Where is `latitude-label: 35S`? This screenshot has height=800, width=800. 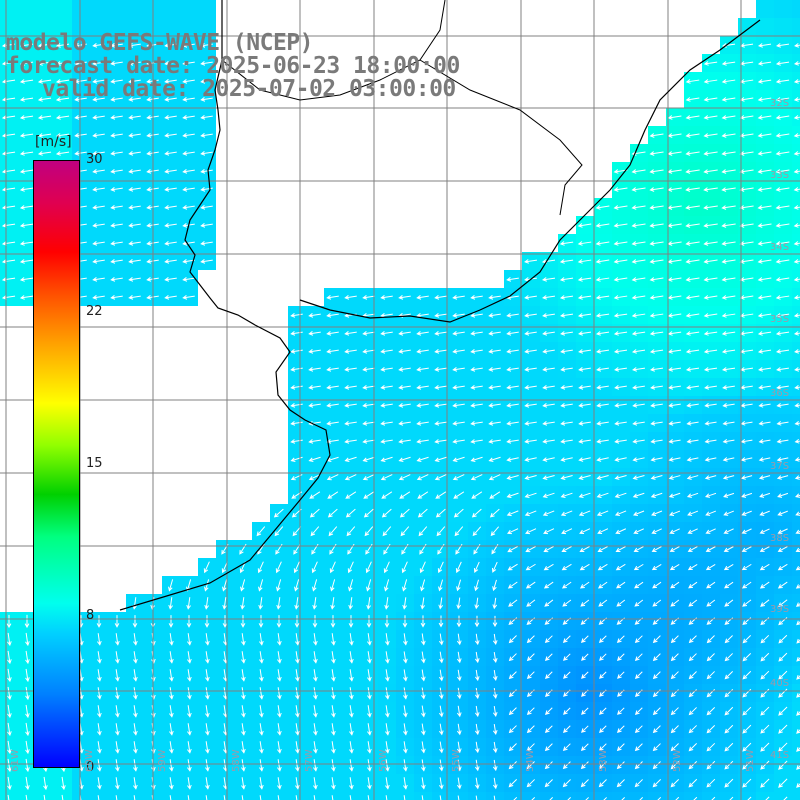 latitude-label: 35S is located at coordinates (780, 319).